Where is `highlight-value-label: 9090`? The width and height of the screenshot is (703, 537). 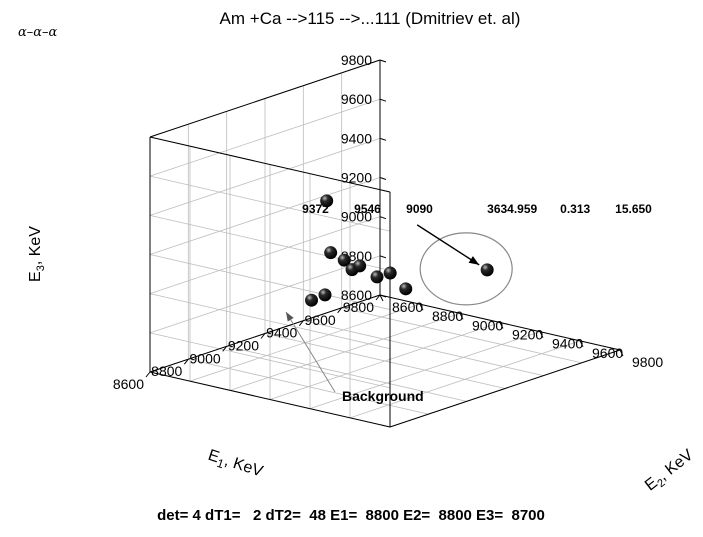 highlight-value-label: 9090 is located at coordinates (419, 209).